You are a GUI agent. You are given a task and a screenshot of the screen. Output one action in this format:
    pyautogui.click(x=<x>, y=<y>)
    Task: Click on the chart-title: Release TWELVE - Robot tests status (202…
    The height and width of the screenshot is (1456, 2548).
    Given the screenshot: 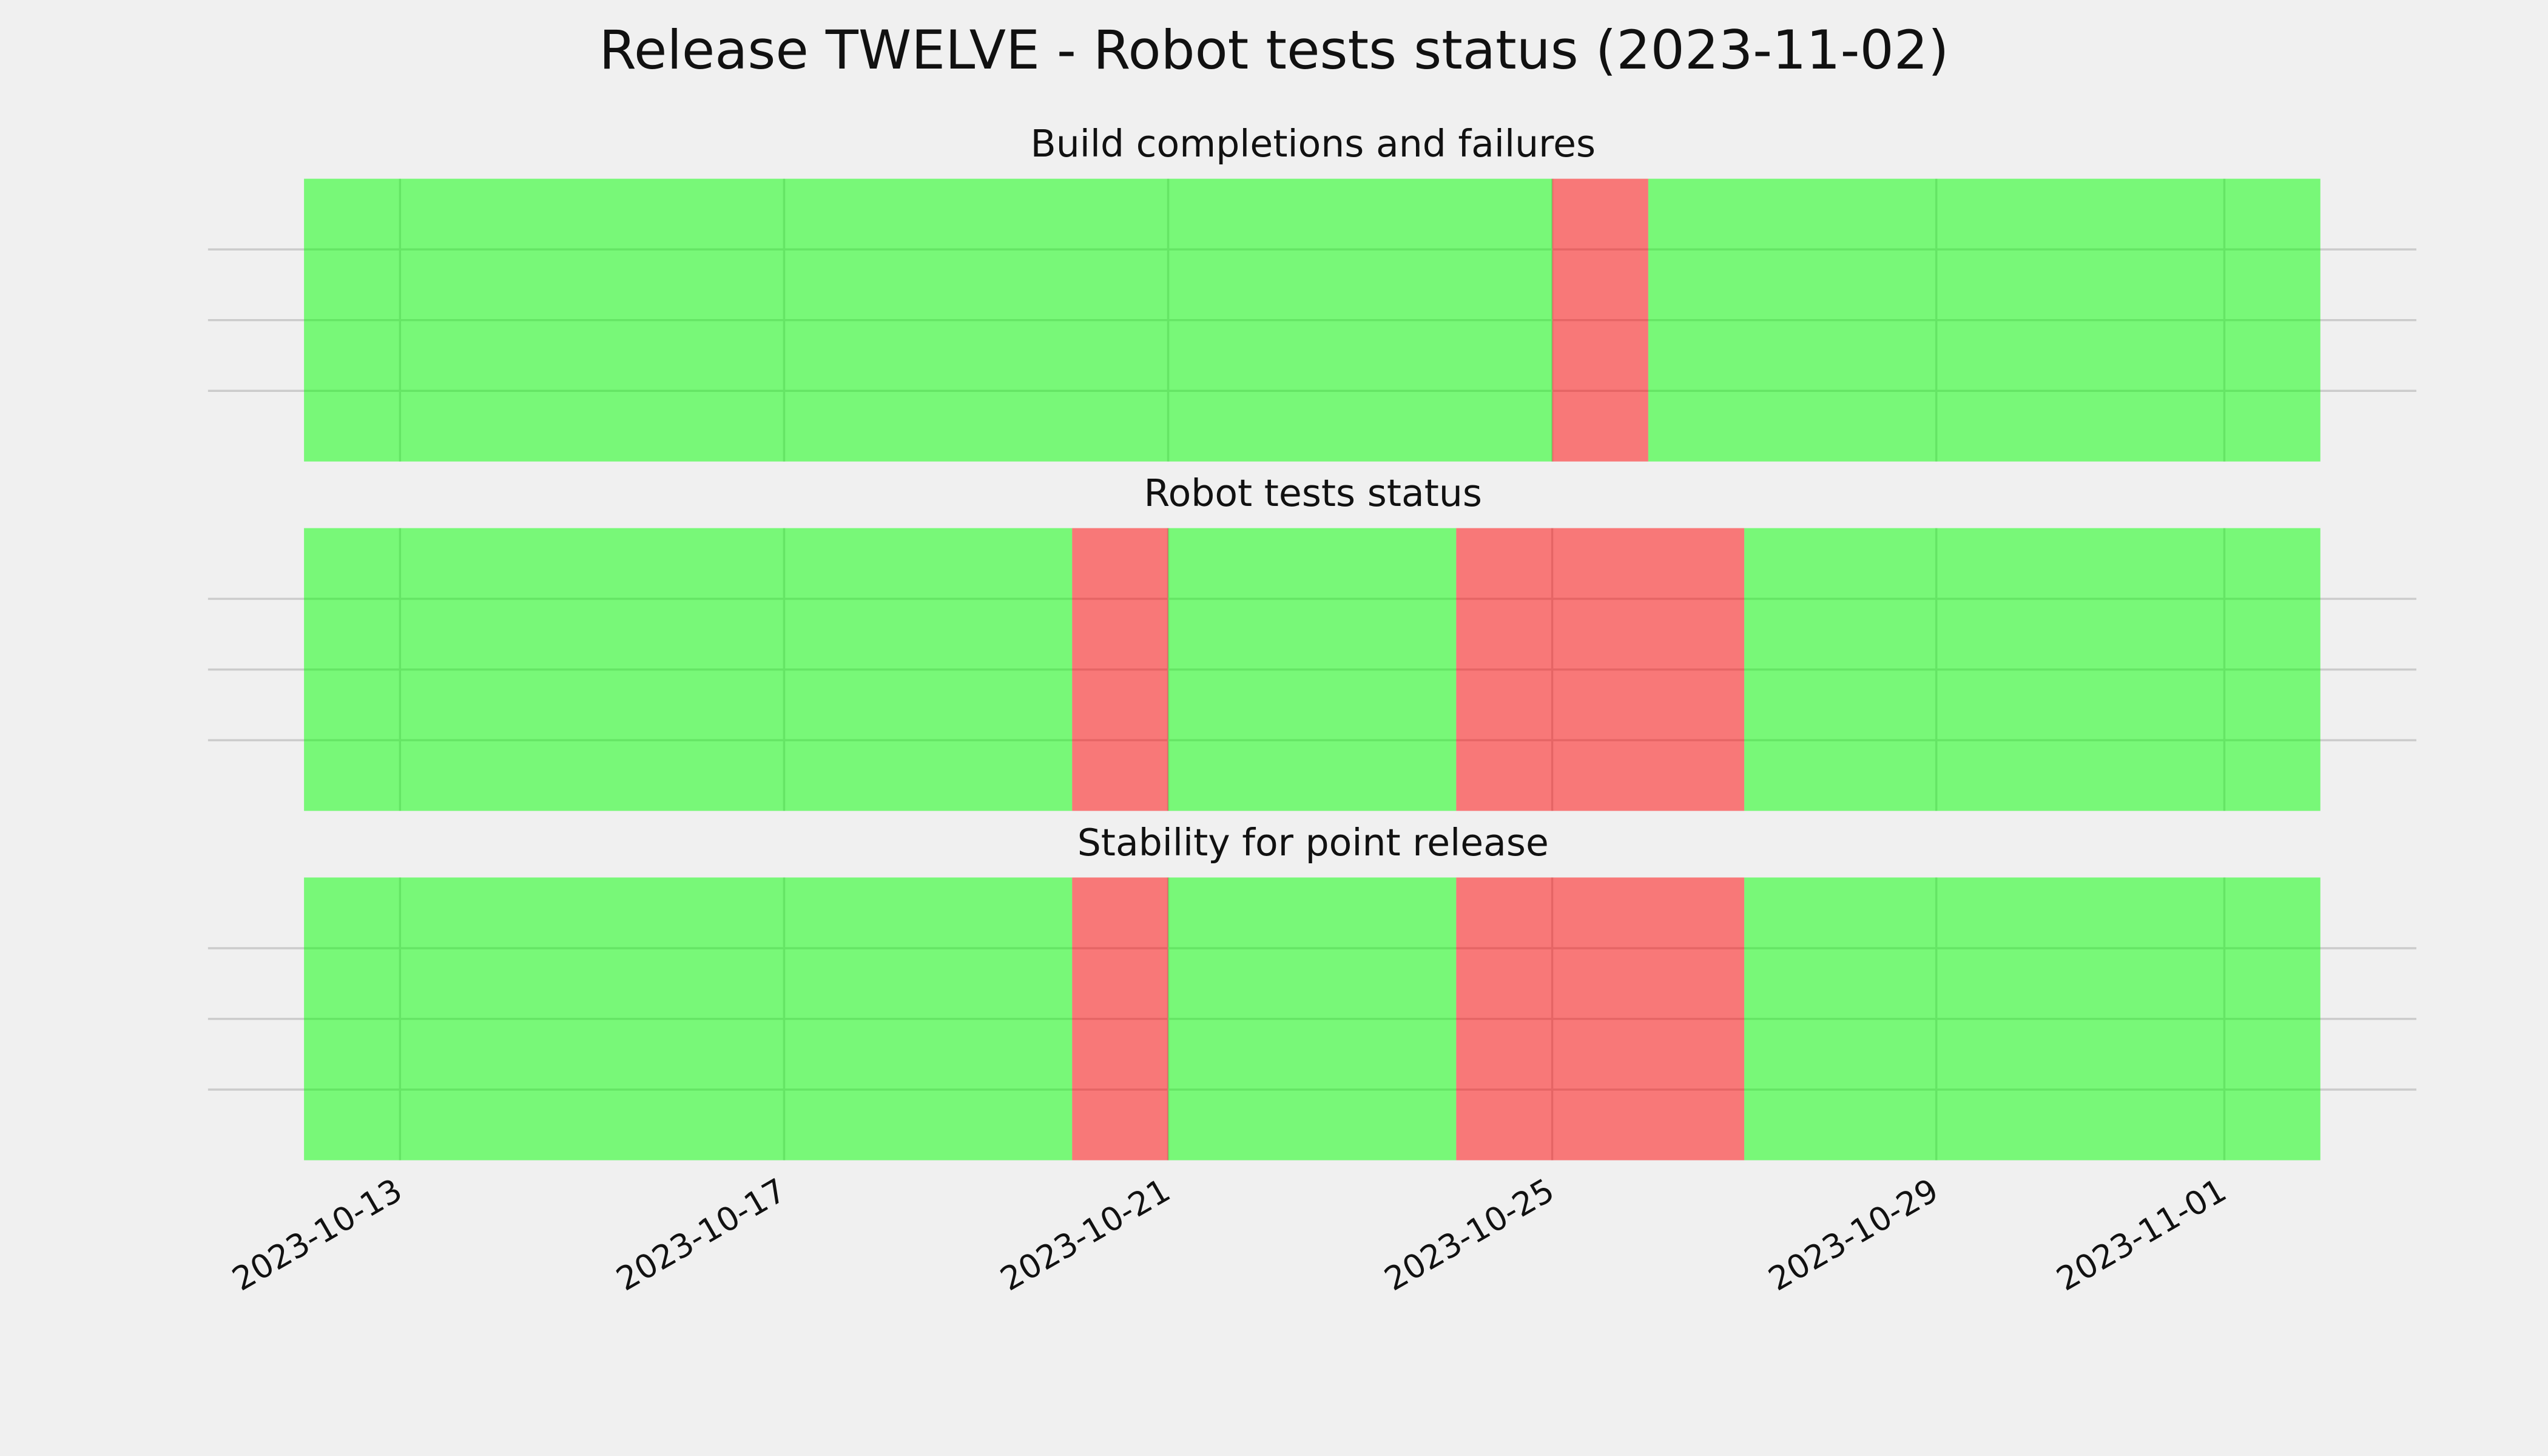 What is the action you would take?
    pyautogui.click(x=1274, y=50)
    